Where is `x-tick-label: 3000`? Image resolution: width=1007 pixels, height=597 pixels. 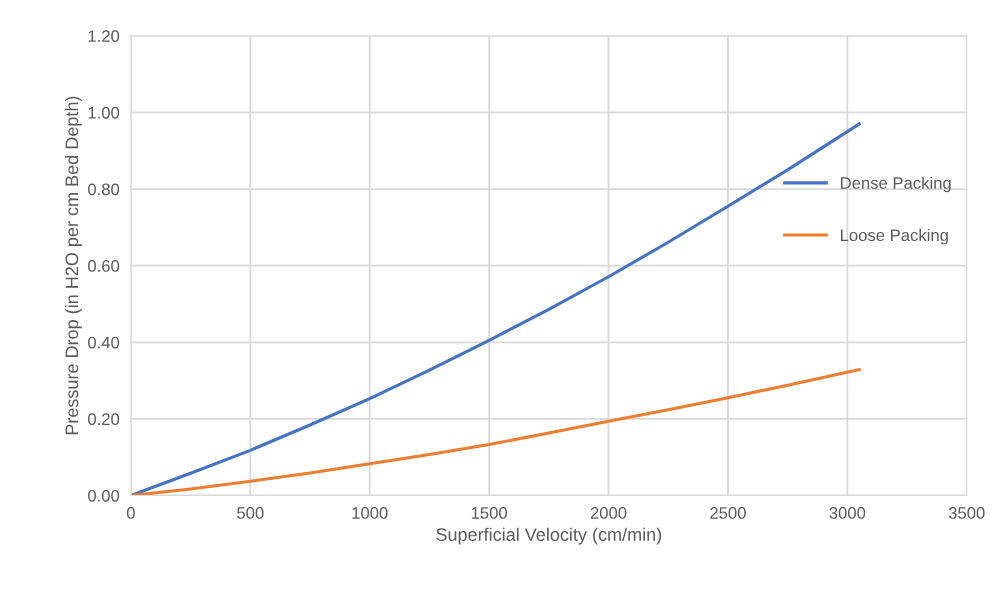 x-tick-label: 3000 is located at coordinates (847, 513).